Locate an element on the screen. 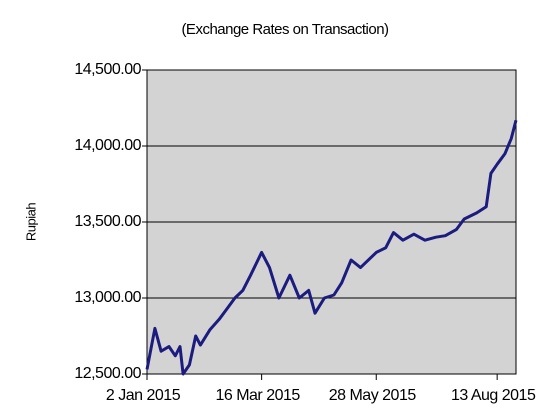  x-tick-label: 13 Aug 2015 is located at coordinates (493, 395).